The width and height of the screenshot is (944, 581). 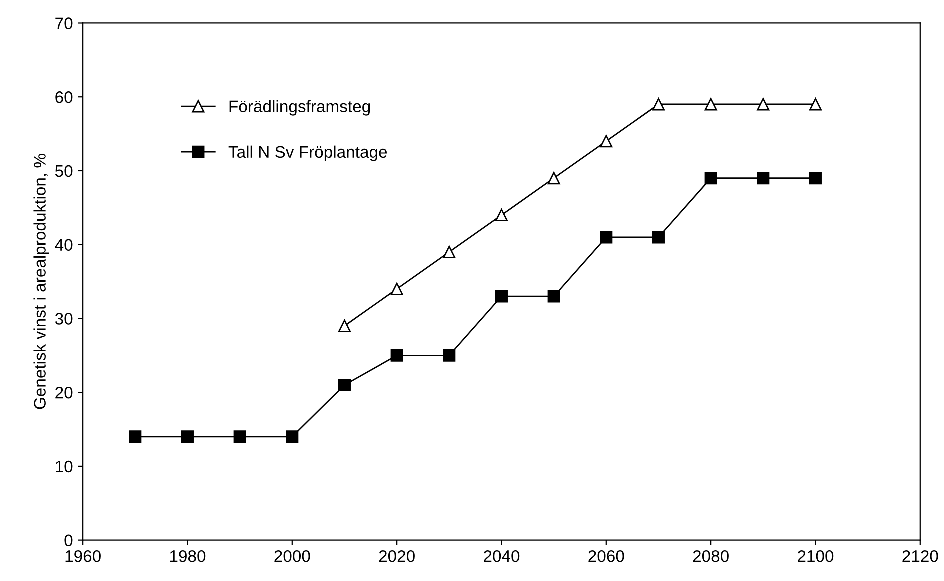 I want to click on y-axis-title: Genetisk vinst i arealproduktion, %, so click(x=42, y=282).